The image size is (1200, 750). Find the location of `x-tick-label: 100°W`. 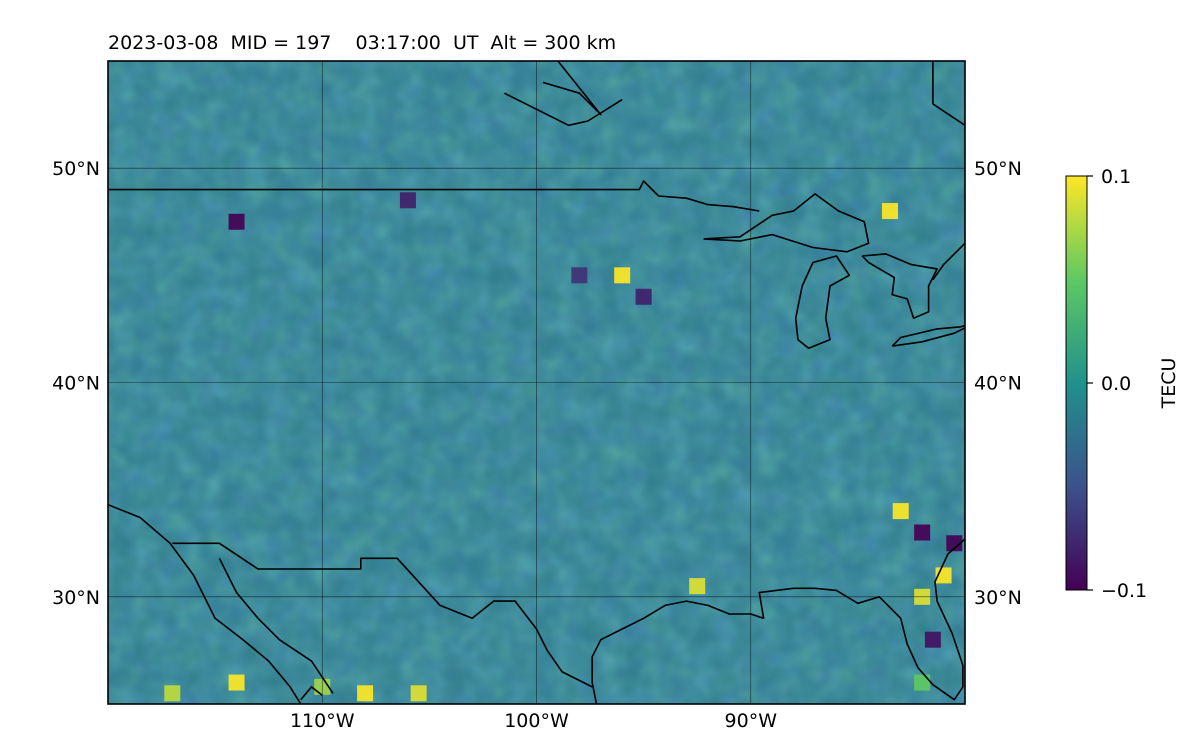

x-tick-label: 100°W is located at coordinates (536, 721).